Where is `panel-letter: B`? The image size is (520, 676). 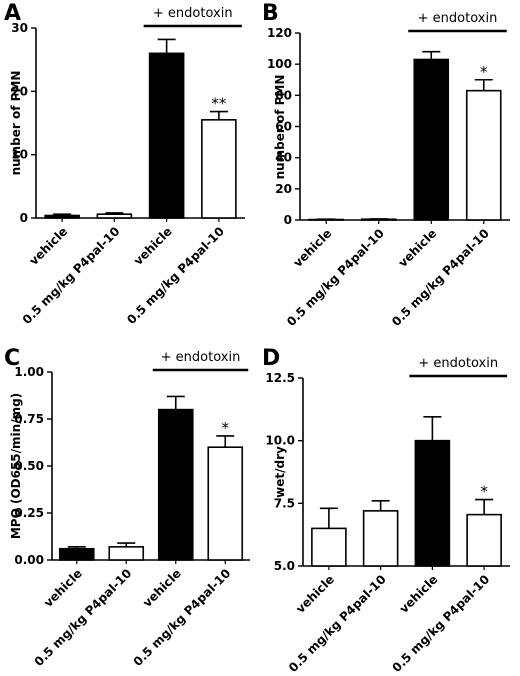
panel-letter: B is located at coordinates (270, 13).